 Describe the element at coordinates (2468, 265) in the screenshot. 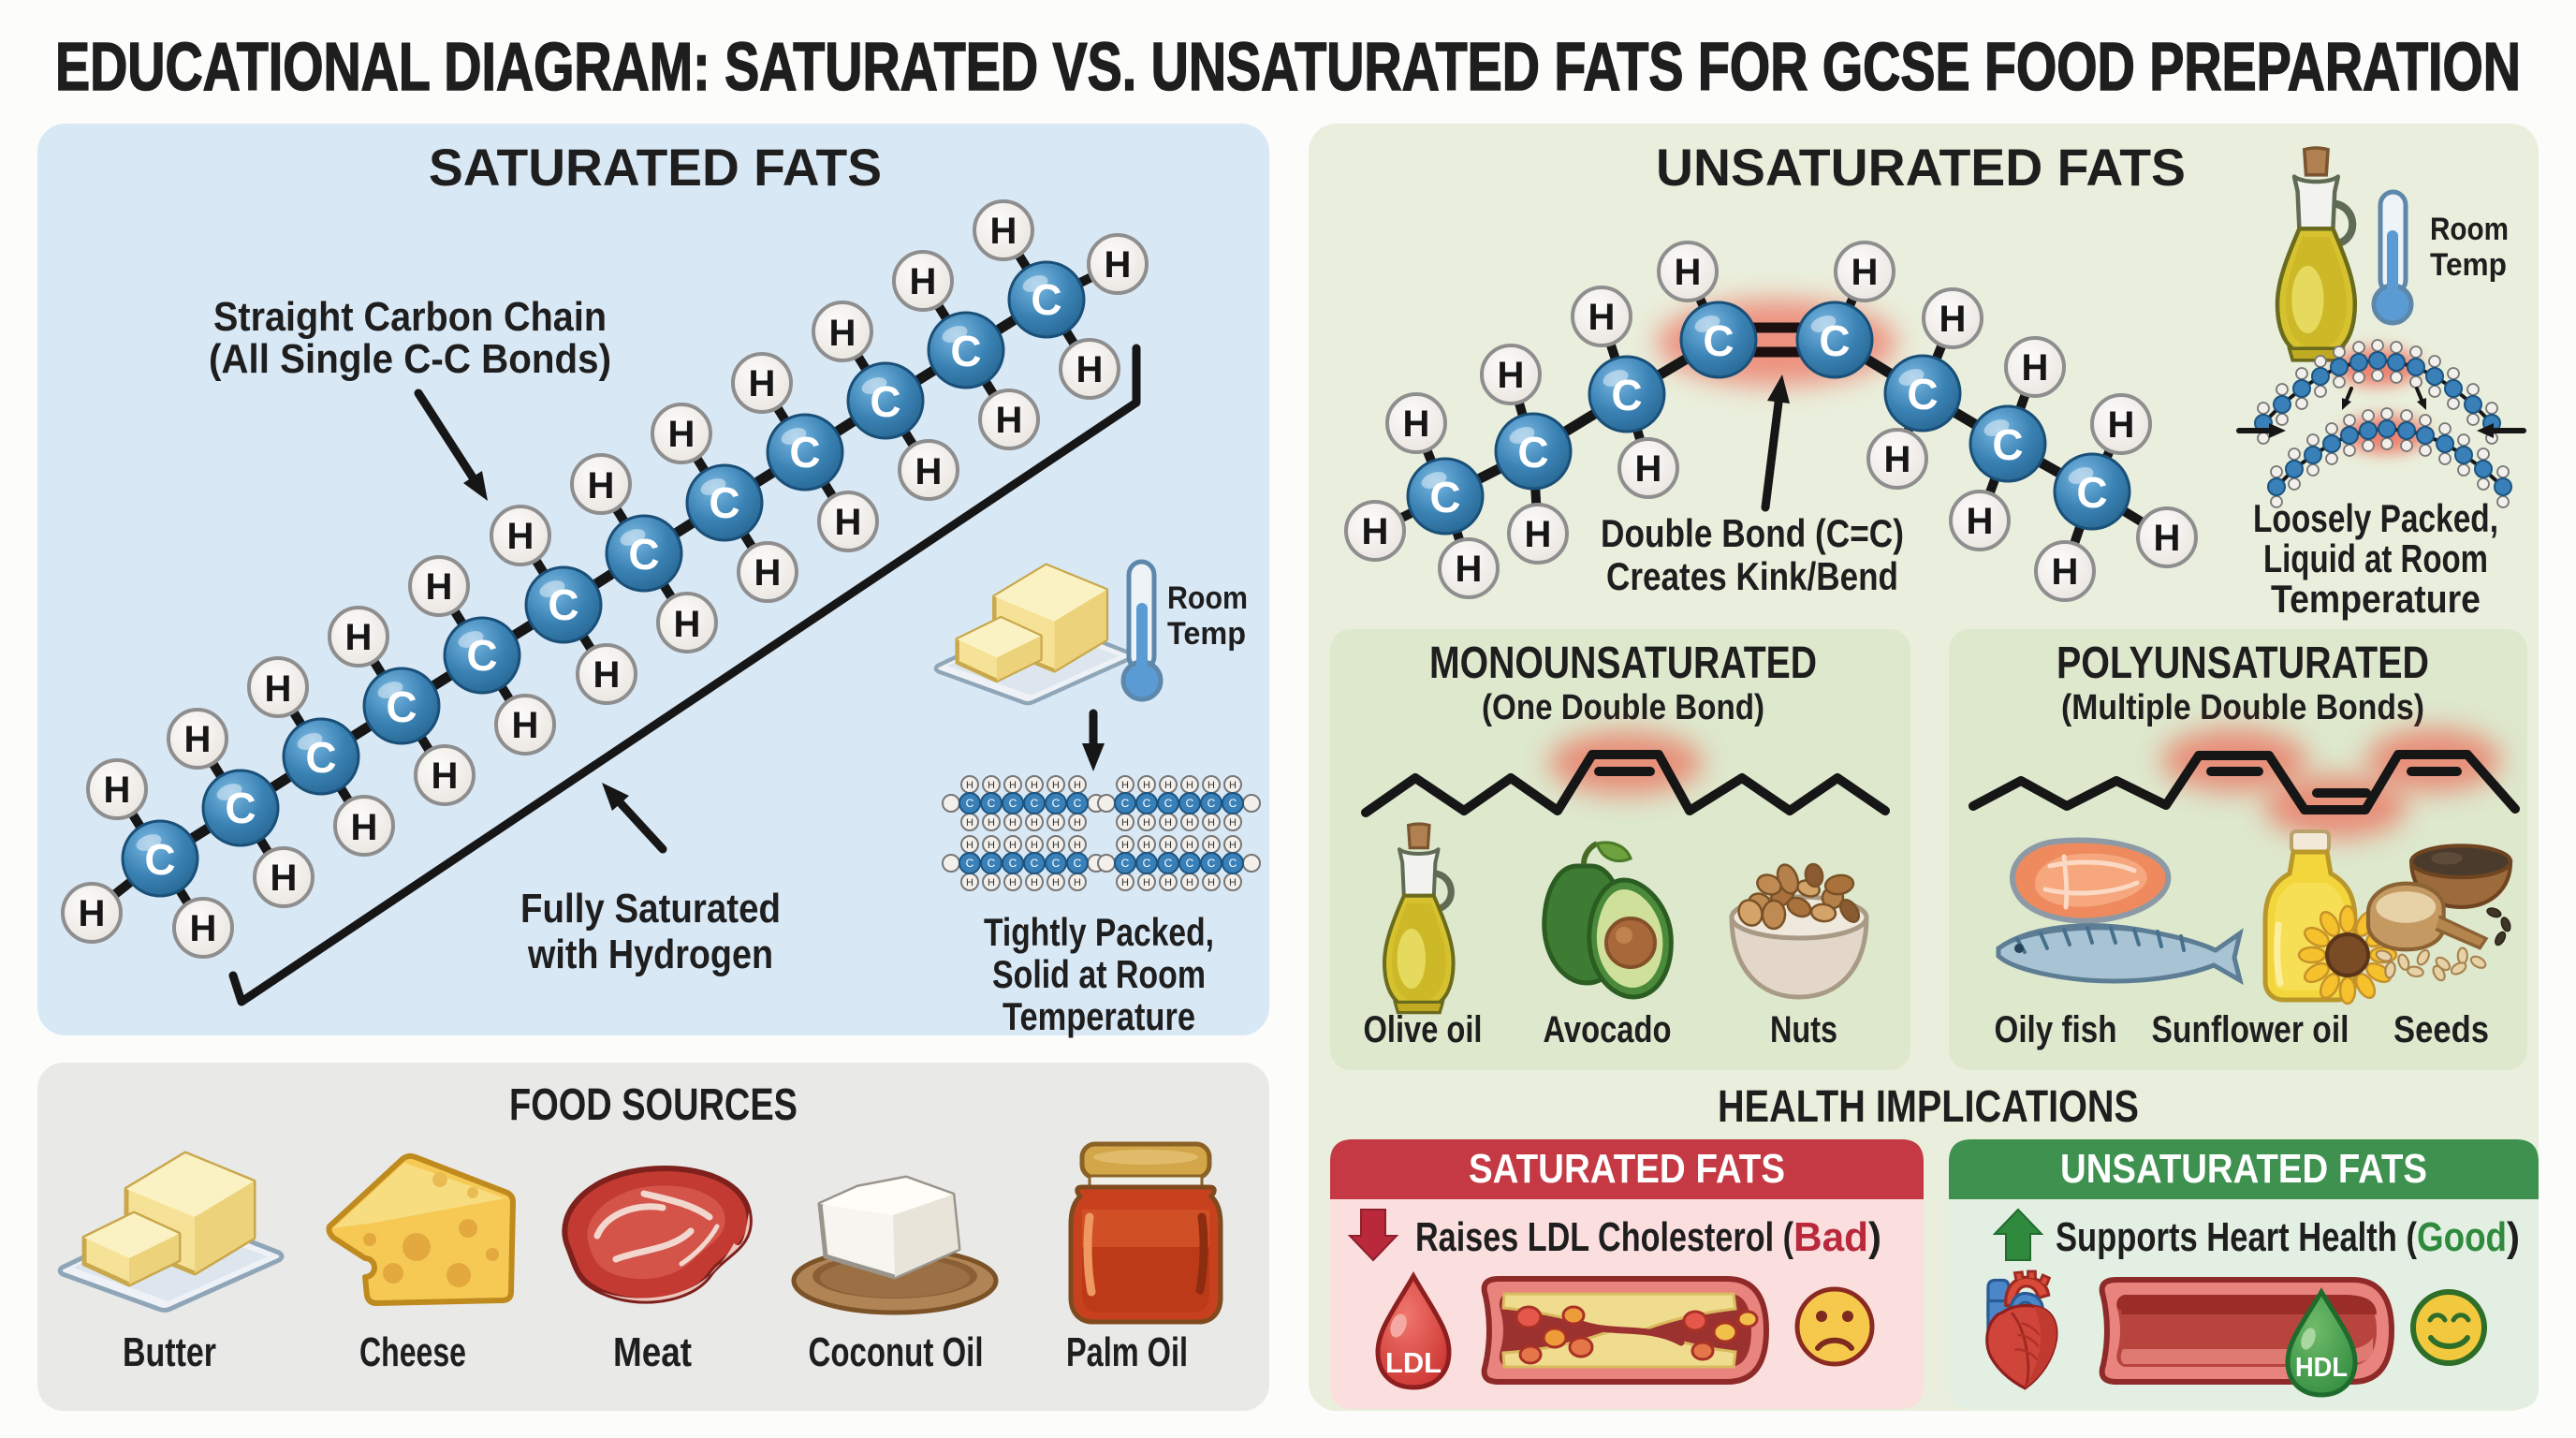

I see `svg-text: Temp` at that location.